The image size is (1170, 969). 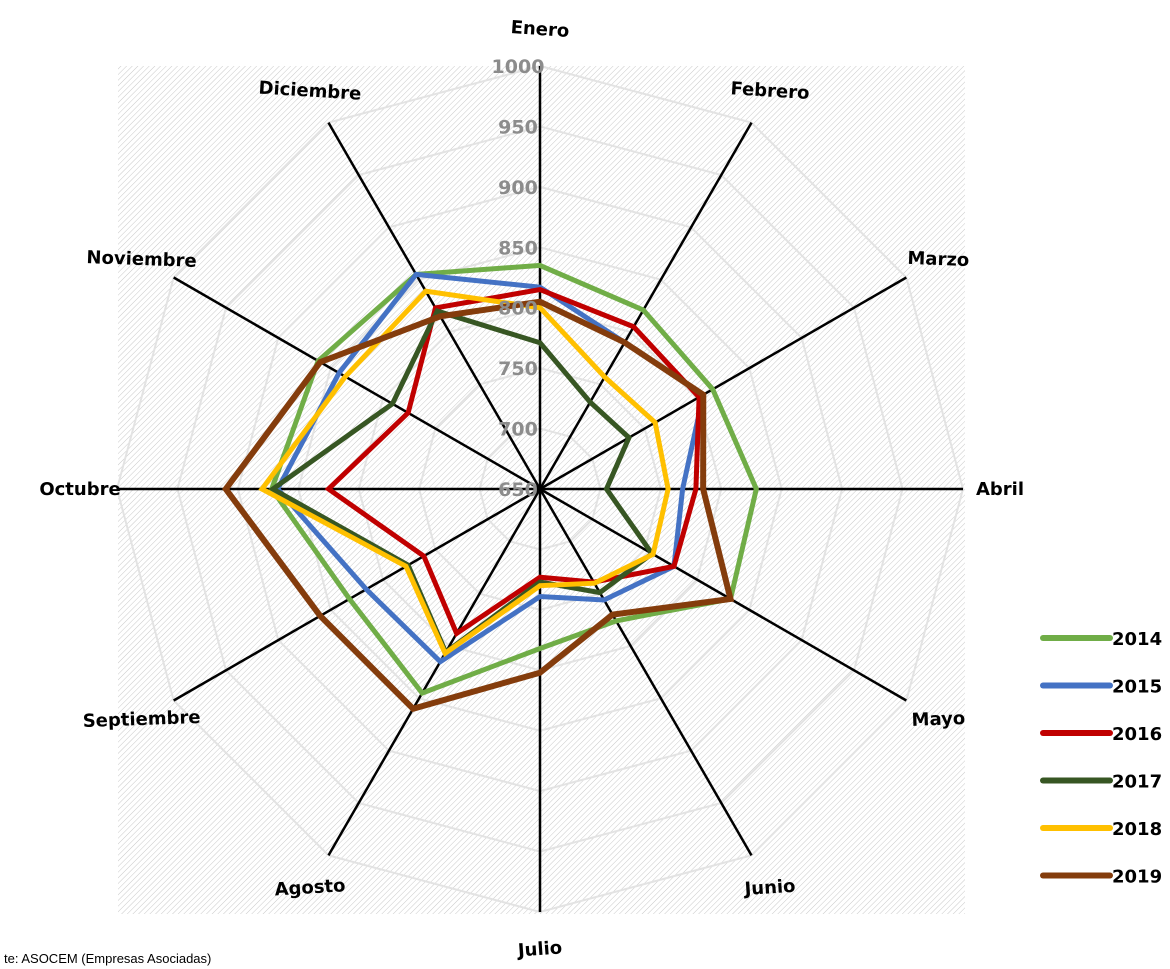 What do you see at coordinates (357, 594) in the screenshot?
I see `axis-spoke-septiembre` at bounding box center [357, 594].